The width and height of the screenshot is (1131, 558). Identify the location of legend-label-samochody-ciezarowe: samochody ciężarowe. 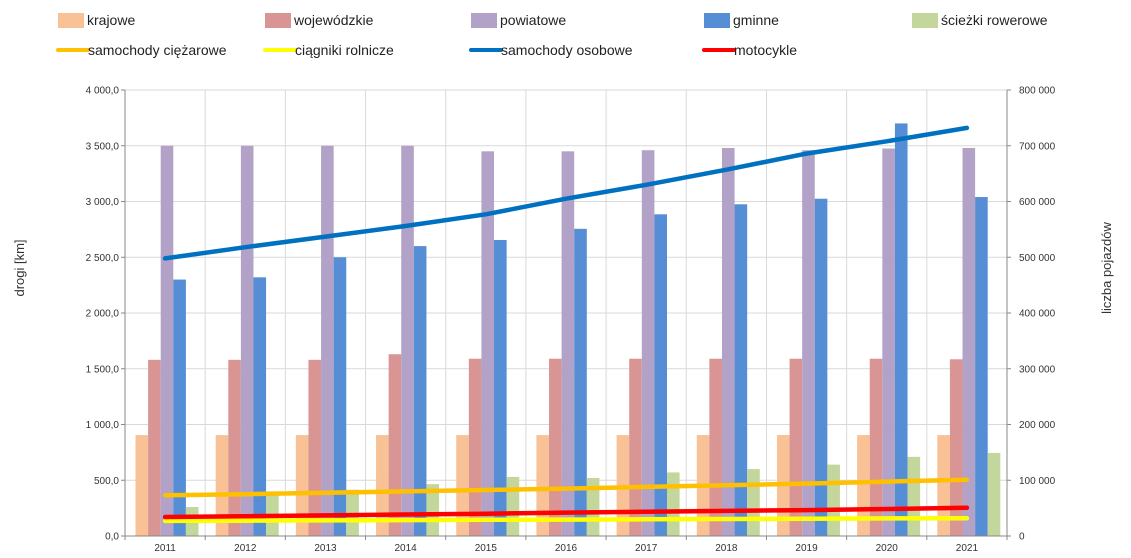
(157, 50).